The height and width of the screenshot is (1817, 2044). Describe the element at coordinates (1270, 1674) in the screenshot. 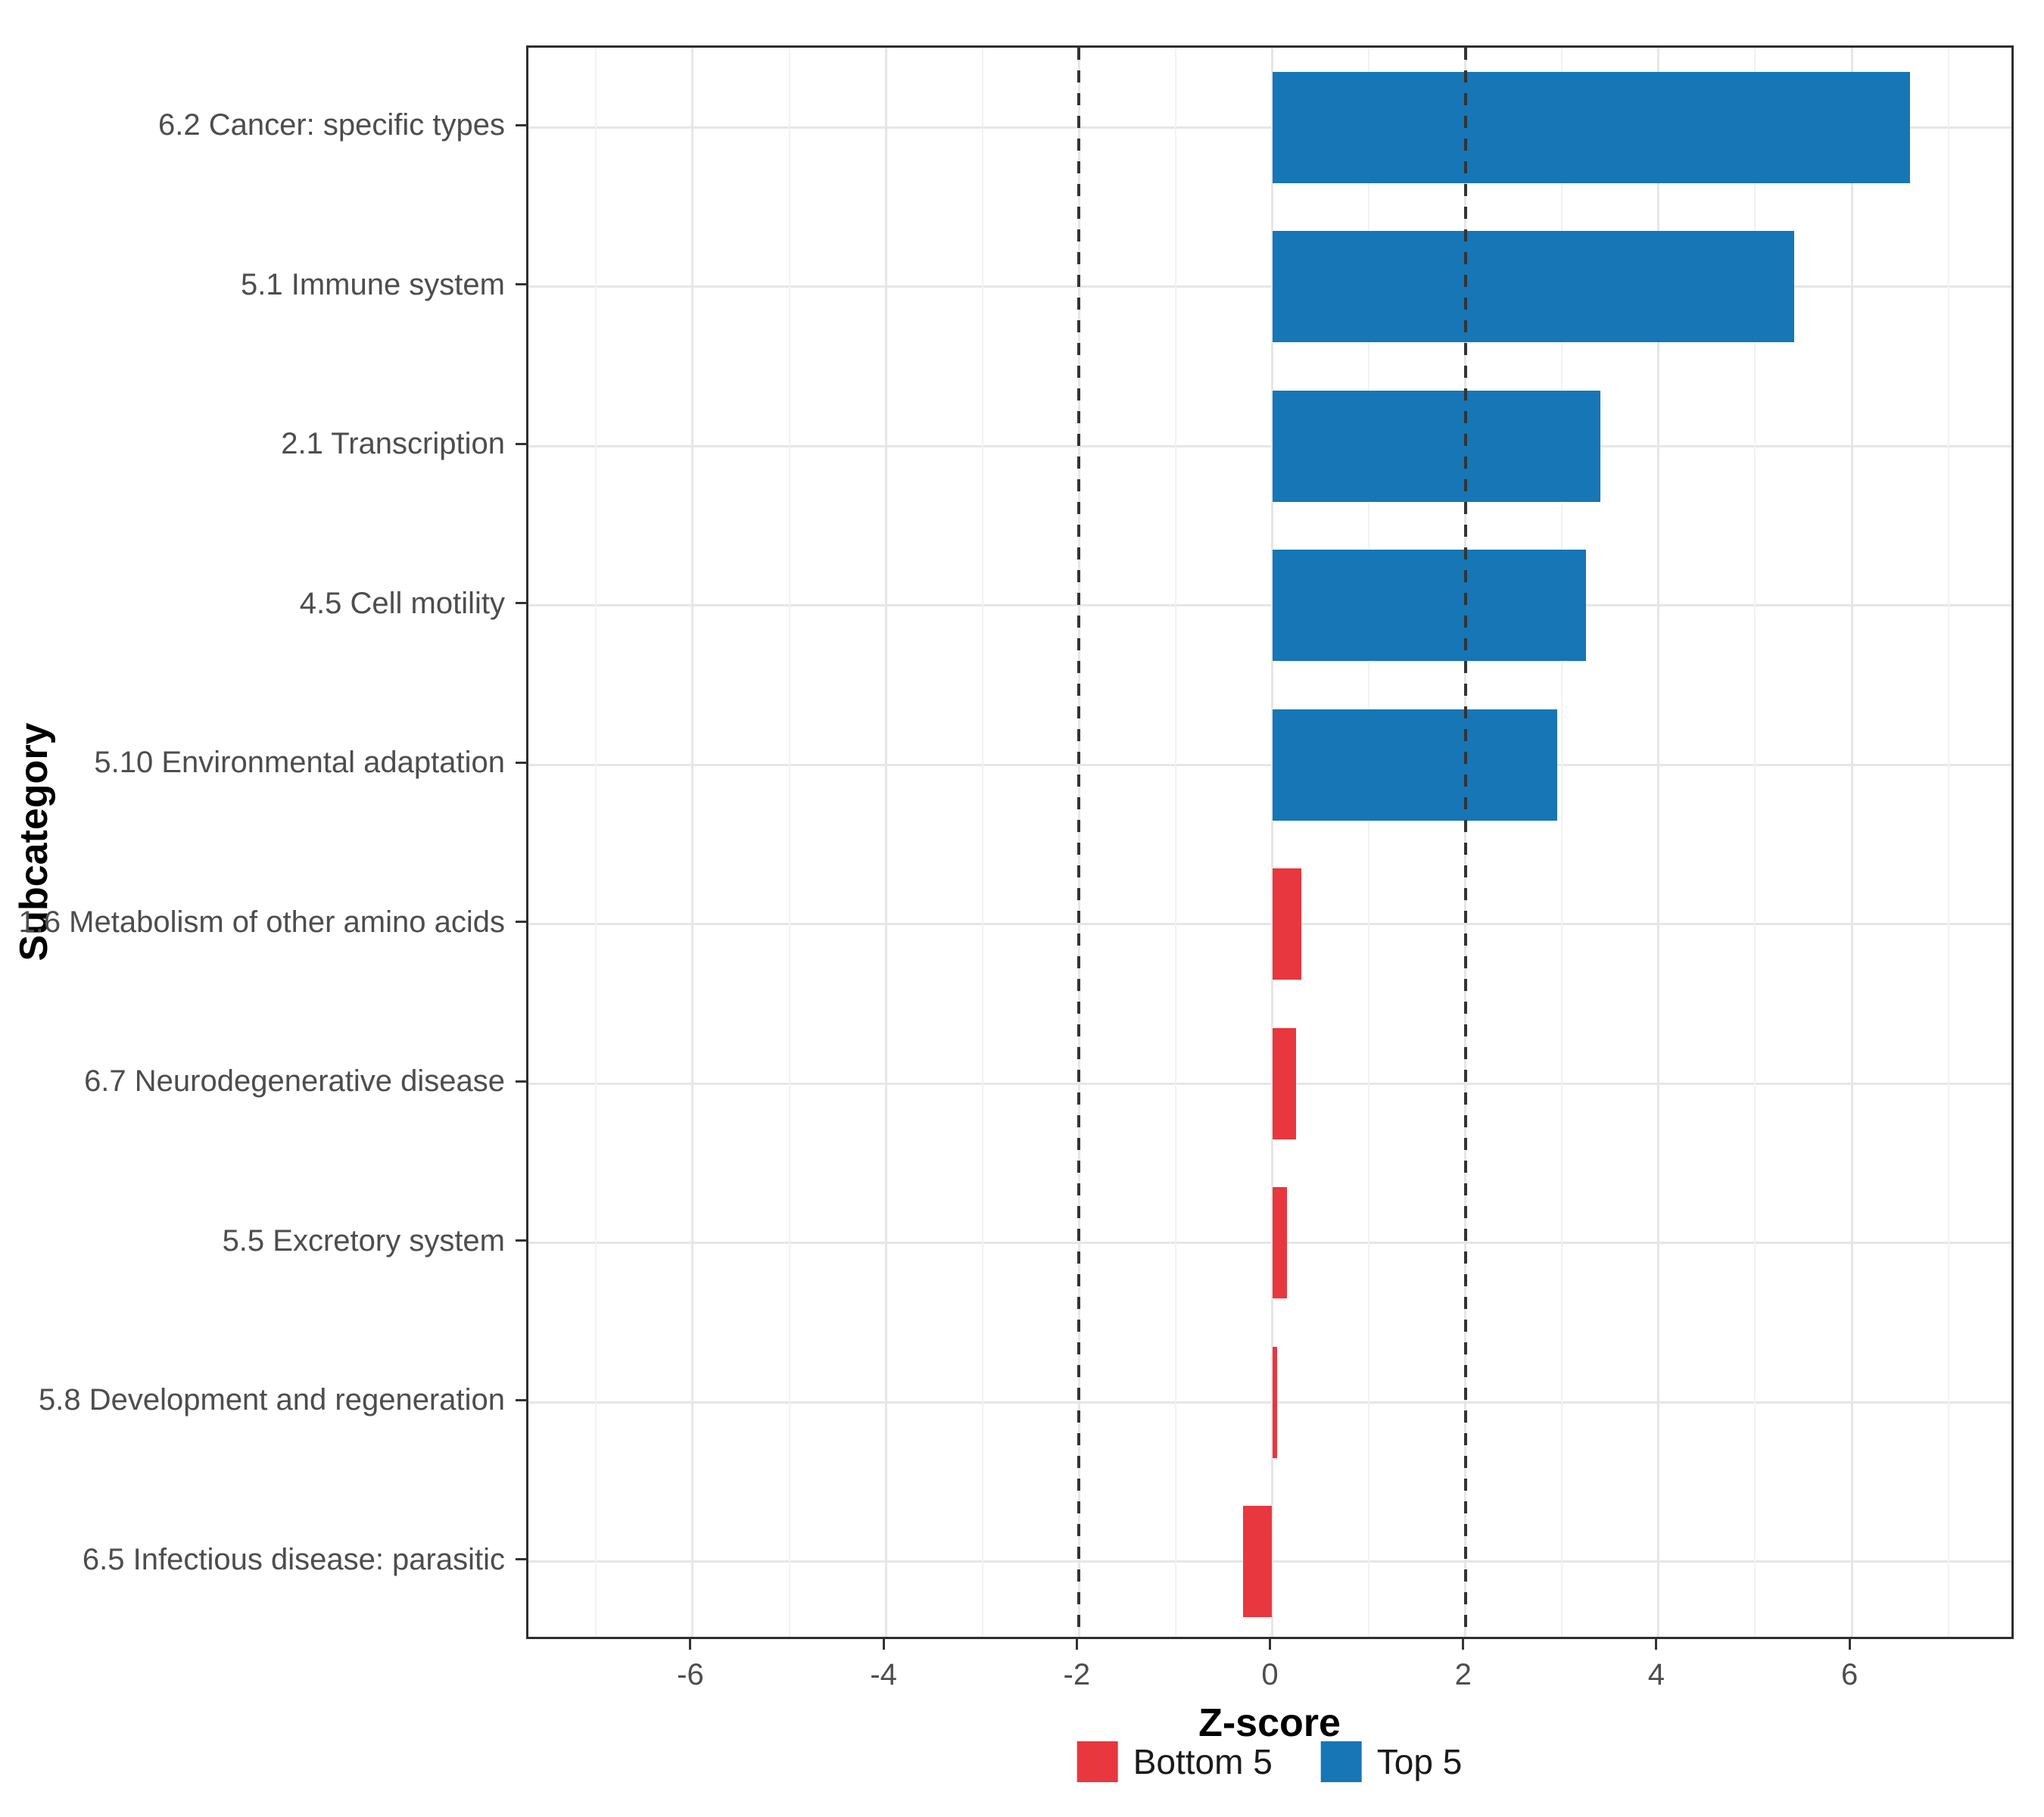

I see `x-tick-label: 0` at that location.